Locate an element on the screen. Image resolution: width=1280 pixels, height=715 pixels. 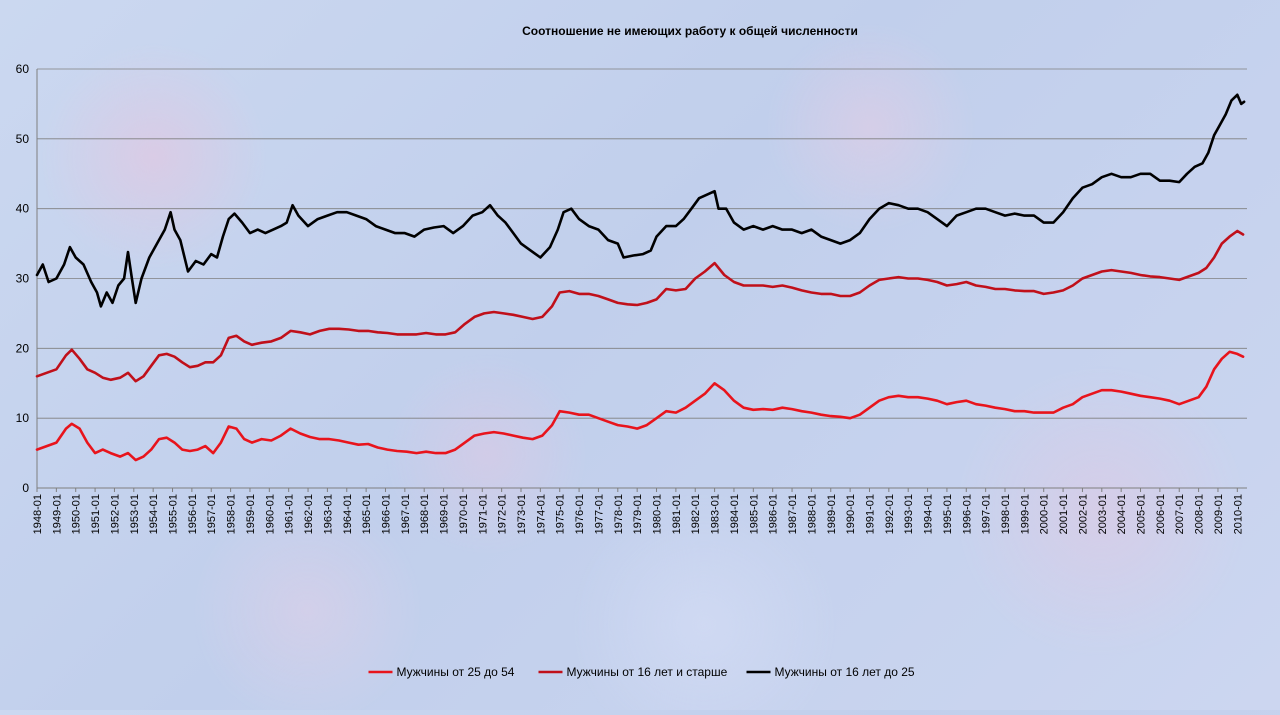
y-tick-label: 40 is located at coordinates (23, 209).